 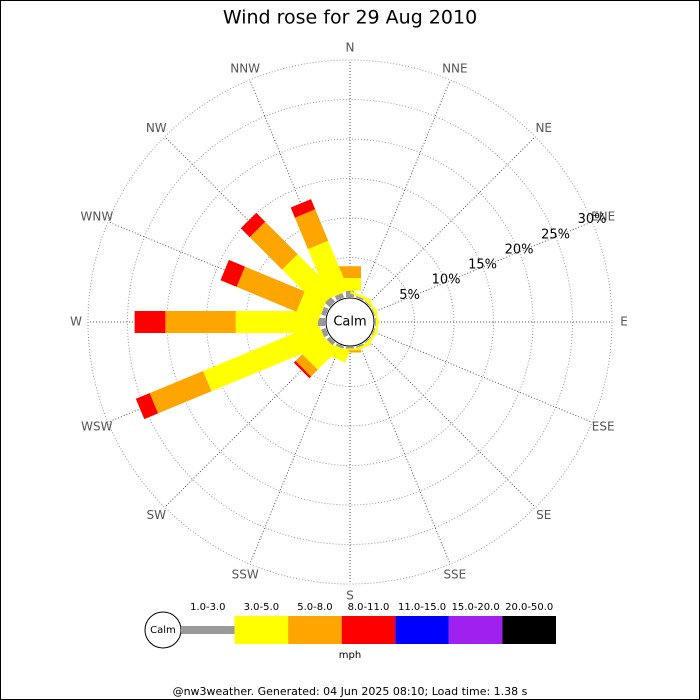 What do you see at coordinates (555, 234) in the screenshot?
I see `ring-label: 25%` at bounding box center [555, 234].